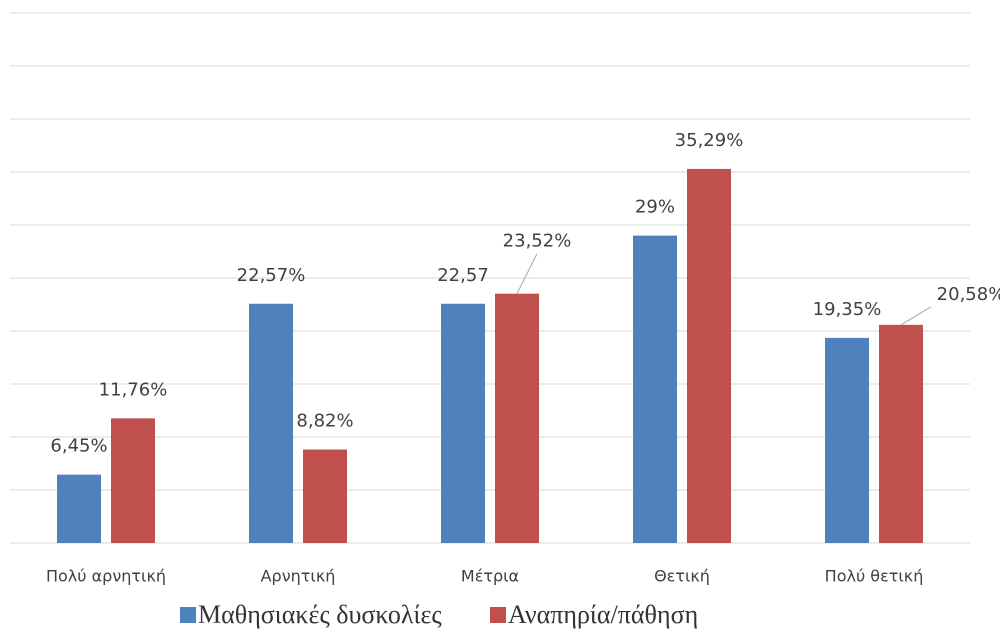  I want to click on x-tick-label: Θετική, so click(682, 576).